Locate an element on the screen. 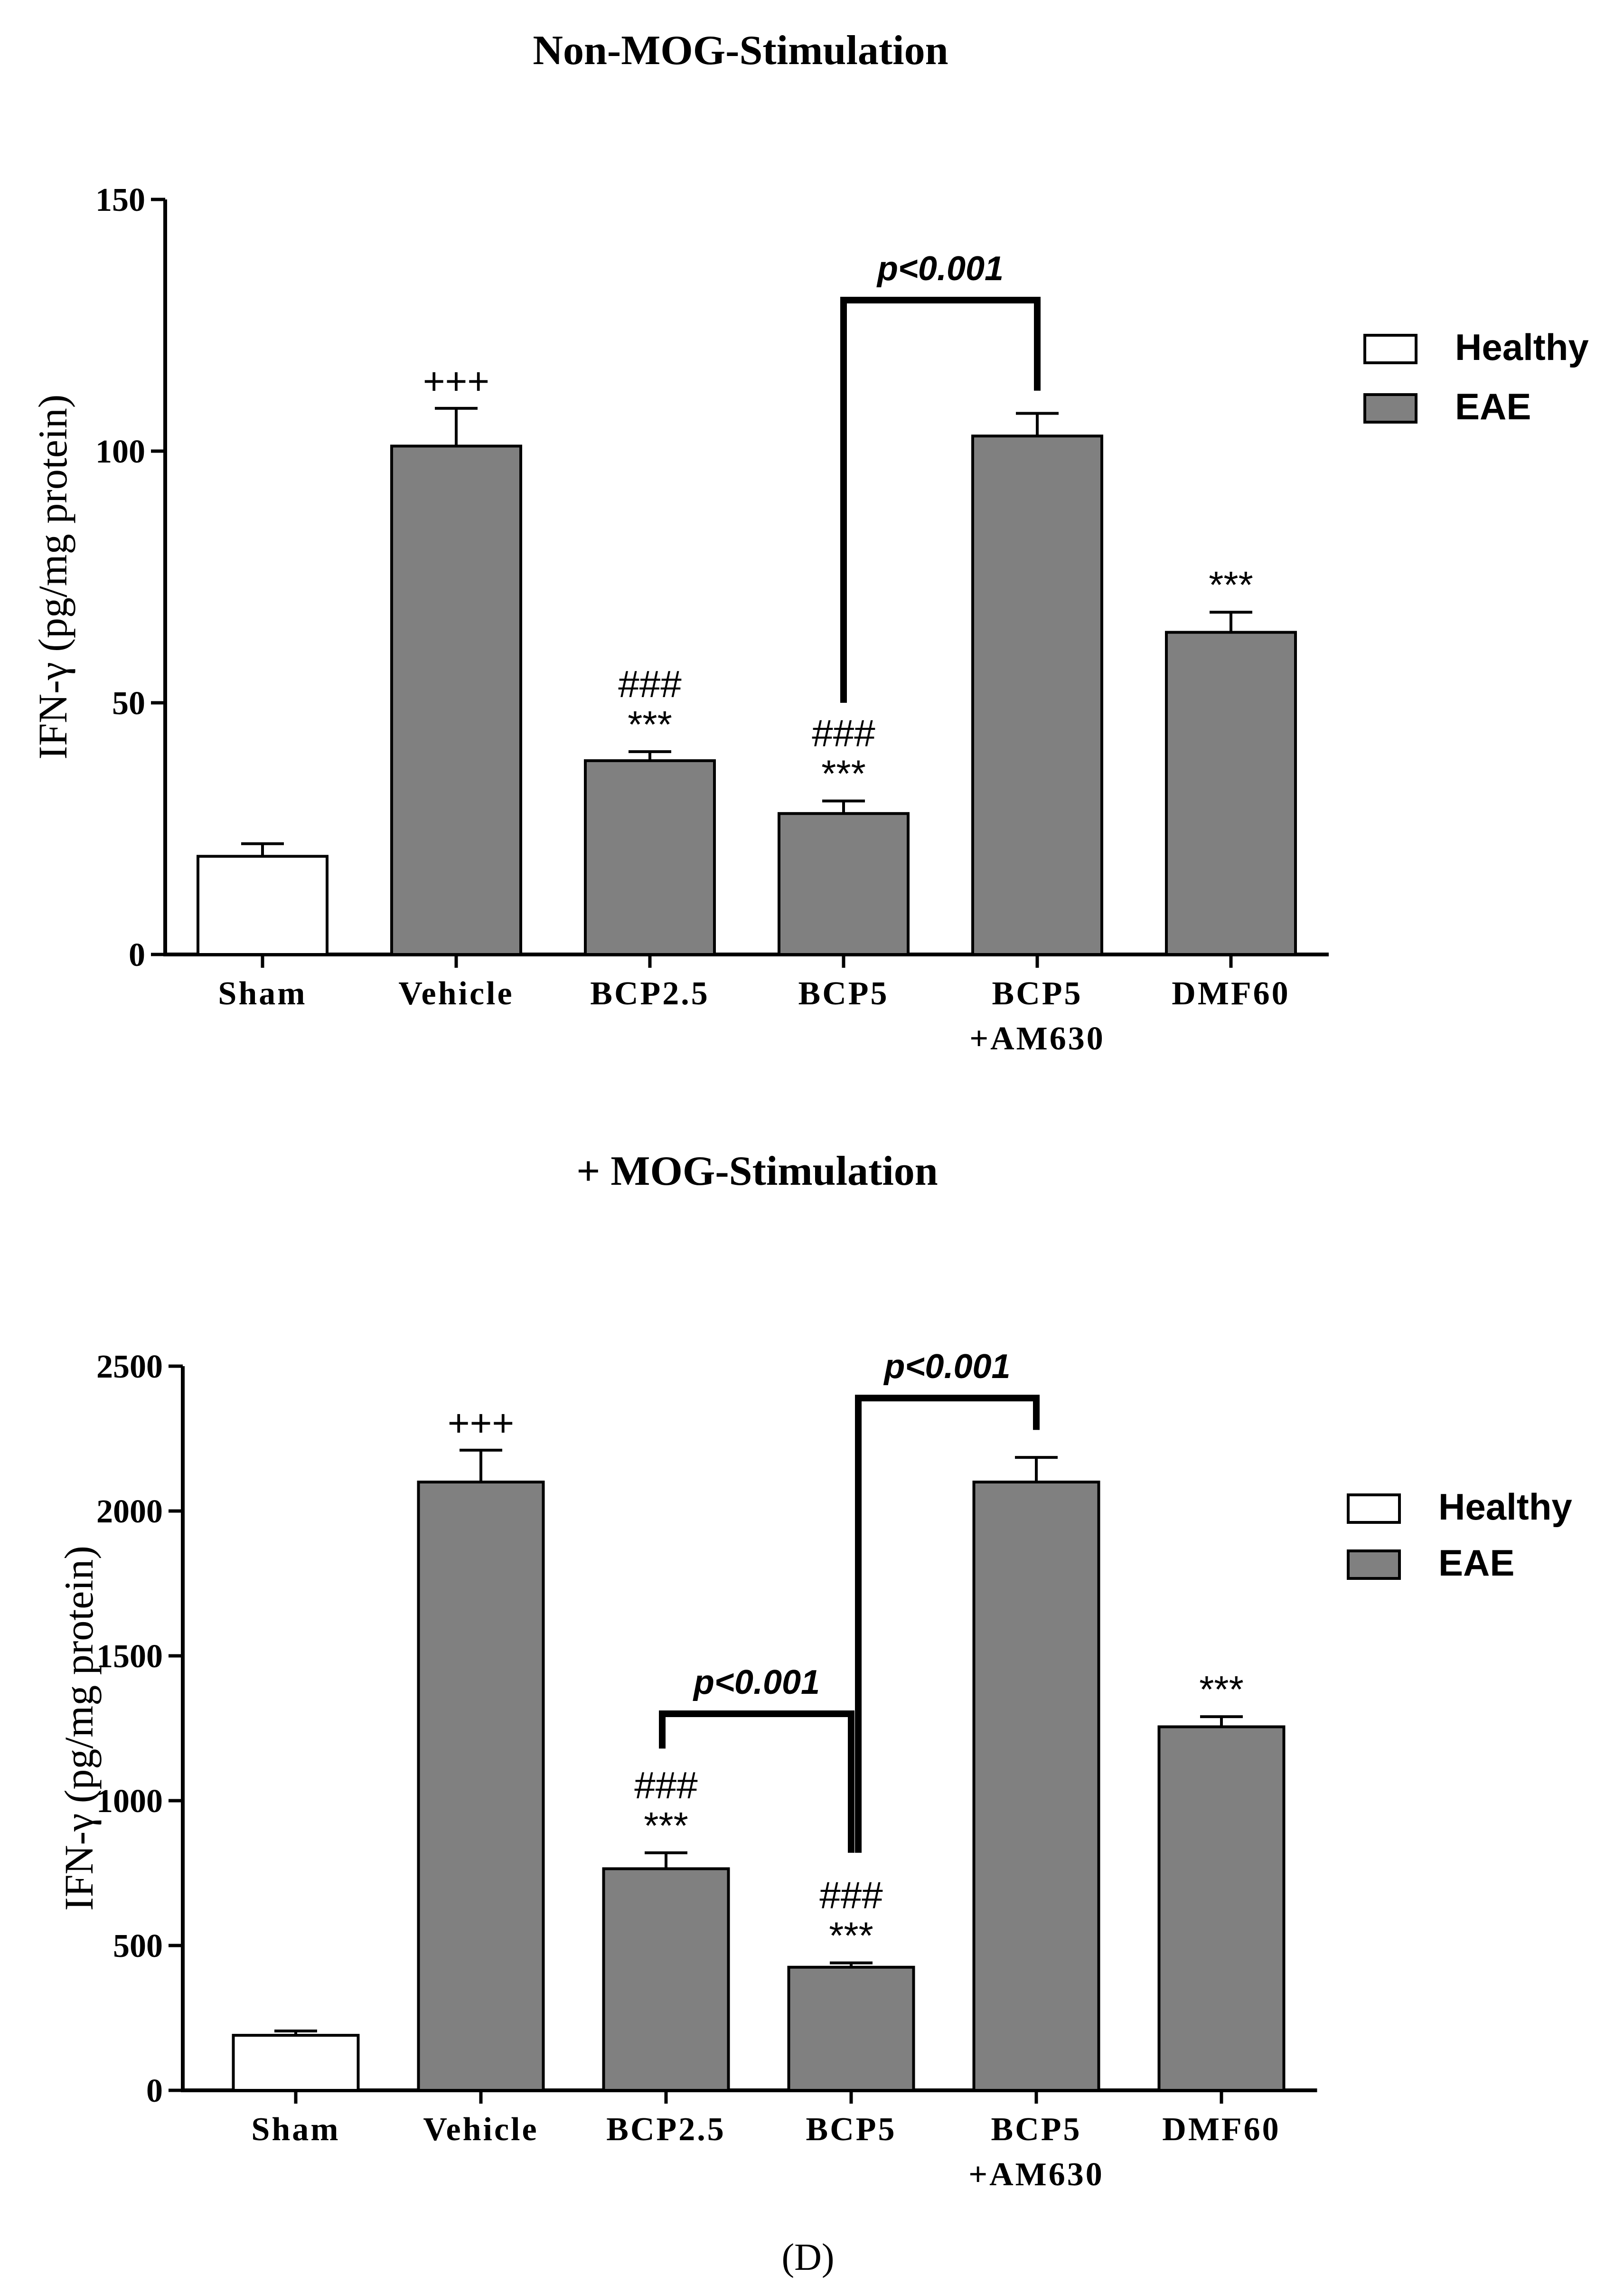 Image resolution: width=1624 pixels, height=2295 pixels. y-tick-label: 1500 is located at coordinates (129, 1656).